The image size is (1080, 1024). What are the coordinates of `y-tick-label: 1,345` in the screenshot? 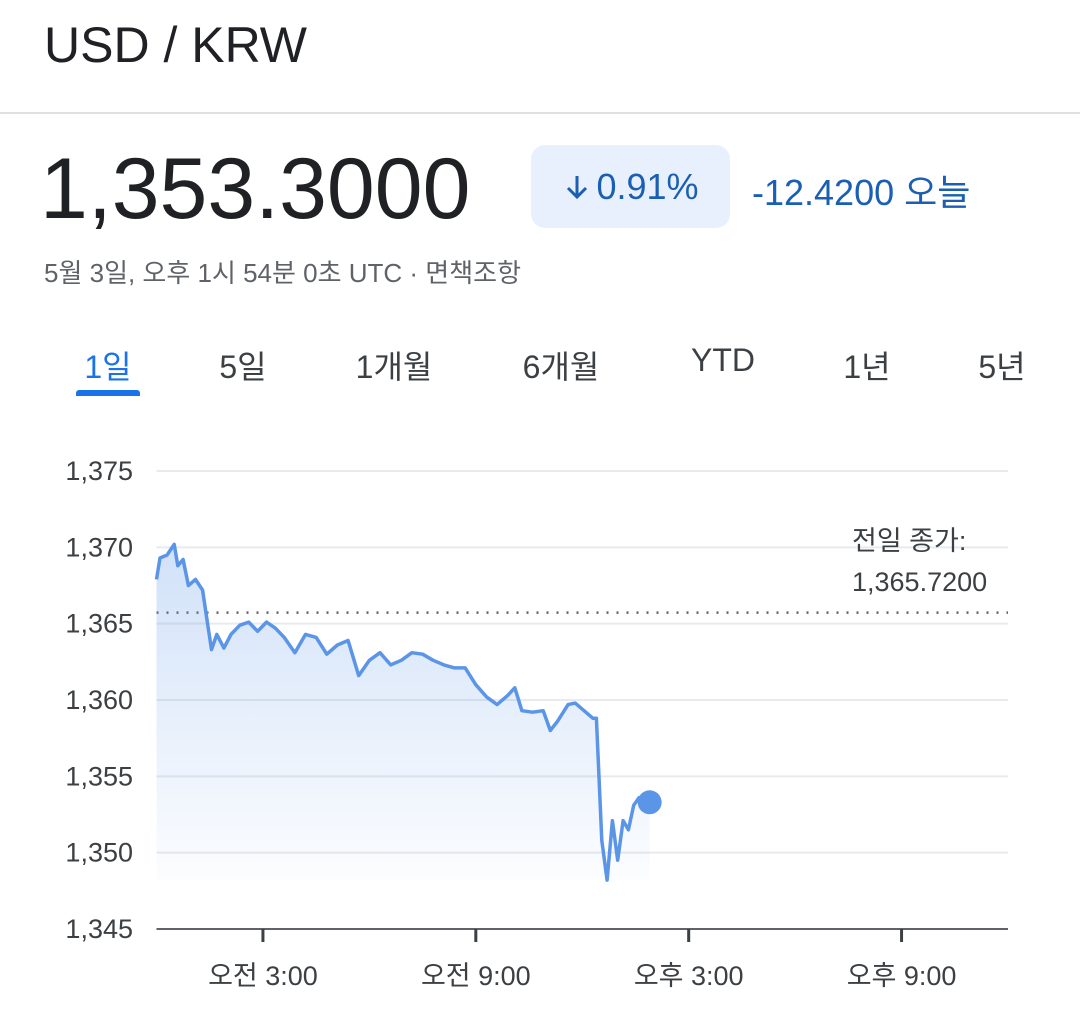 It's located at (99, 929).